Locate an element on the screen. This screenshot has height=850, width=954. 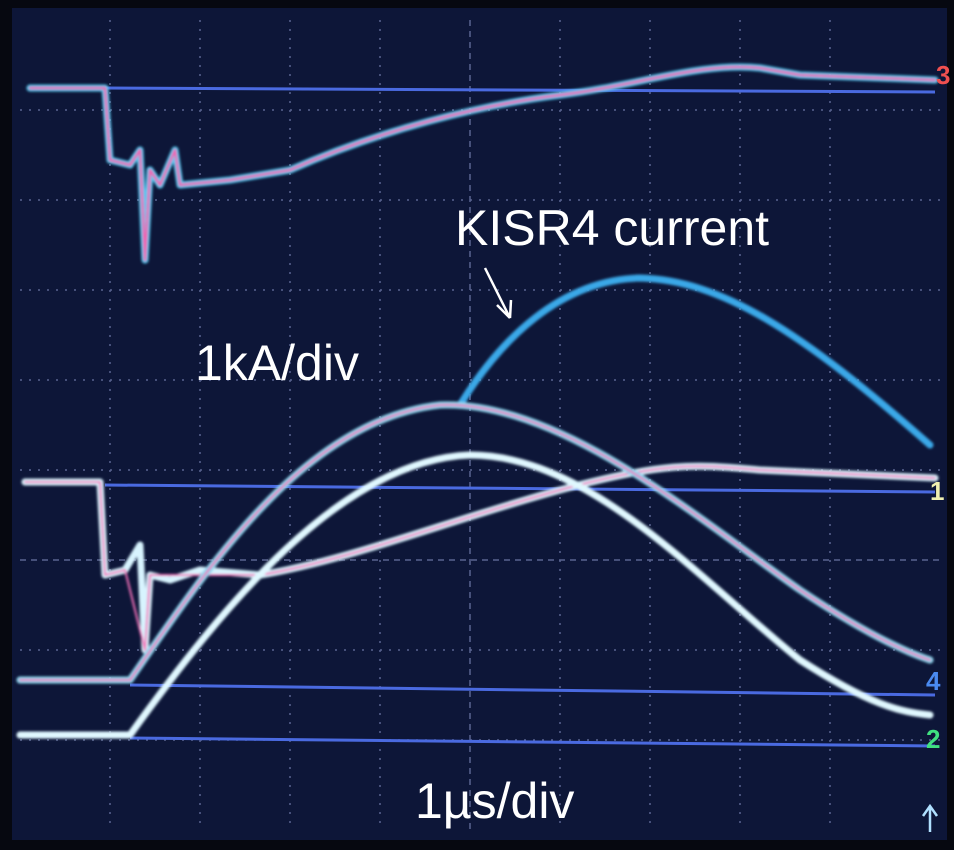
channel-marker: 3 is located at coordinates (943, 75).